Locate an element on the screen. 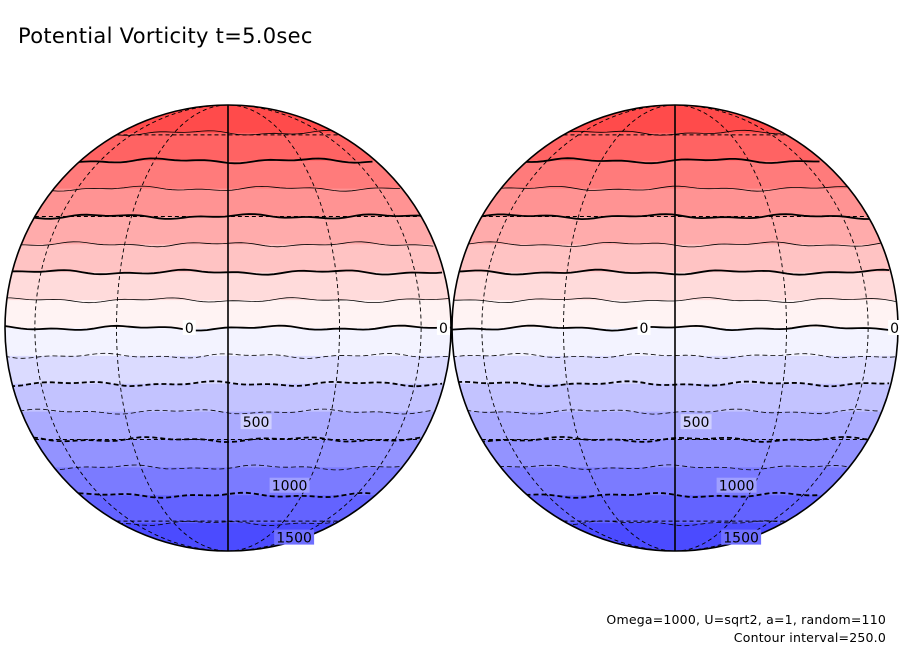  parameters-footnote: Omega=1000, U=sqrt2, a=1, random=110 is located at coordinates (746, 619).